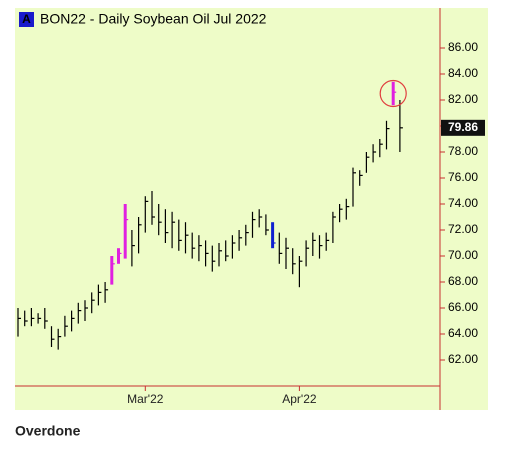 This screenshot has height=449, width=510. Describe the element at coordinates (393, 93) in the screenshot. I see `highlight-circle` at that location.